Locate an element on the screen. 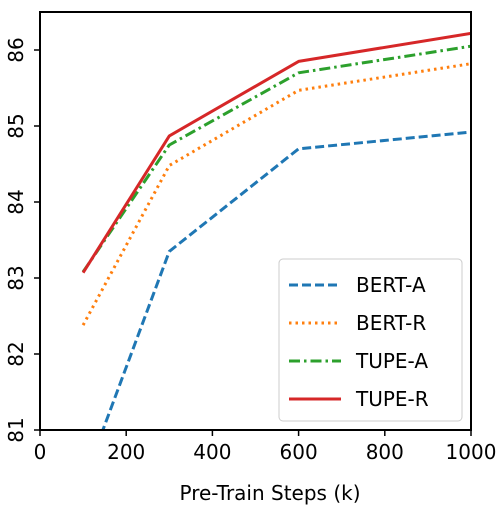  x-tick-label: 0 is located at coordinates (40, 452).